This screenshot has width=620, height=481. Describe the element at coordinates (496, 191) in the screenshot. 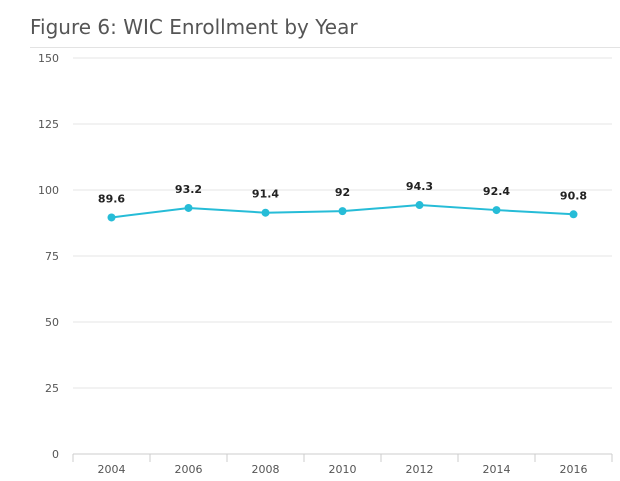

I see `data-label: 92.4` at that location.